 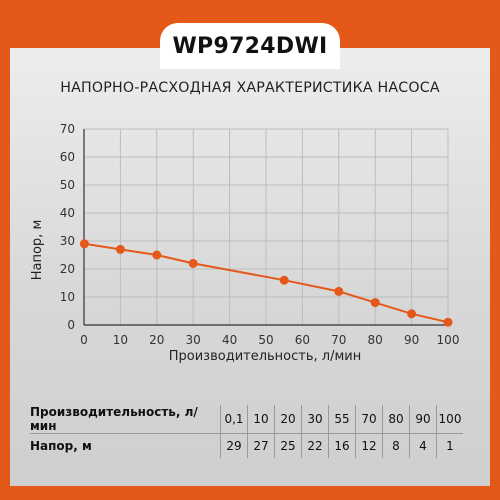 I want to click on head-value-cell: 4, so click(x=423, y=445).